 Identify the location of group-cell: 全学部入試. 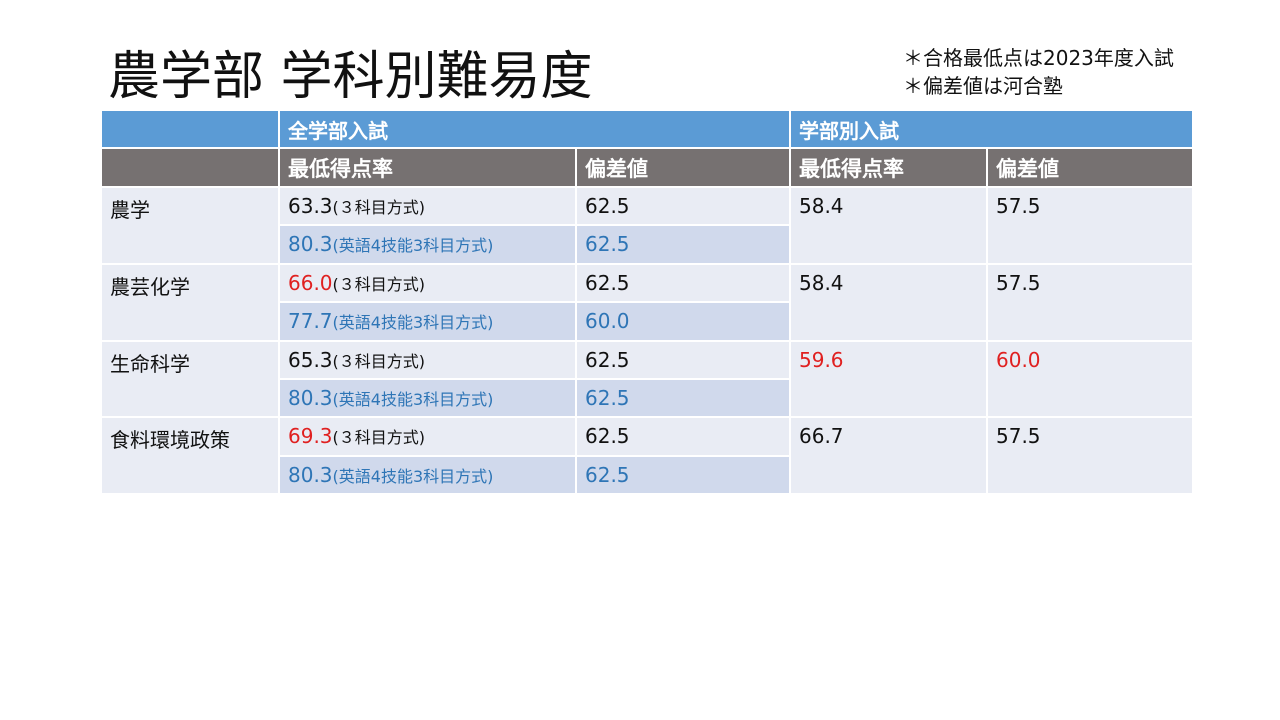
(534, 129).